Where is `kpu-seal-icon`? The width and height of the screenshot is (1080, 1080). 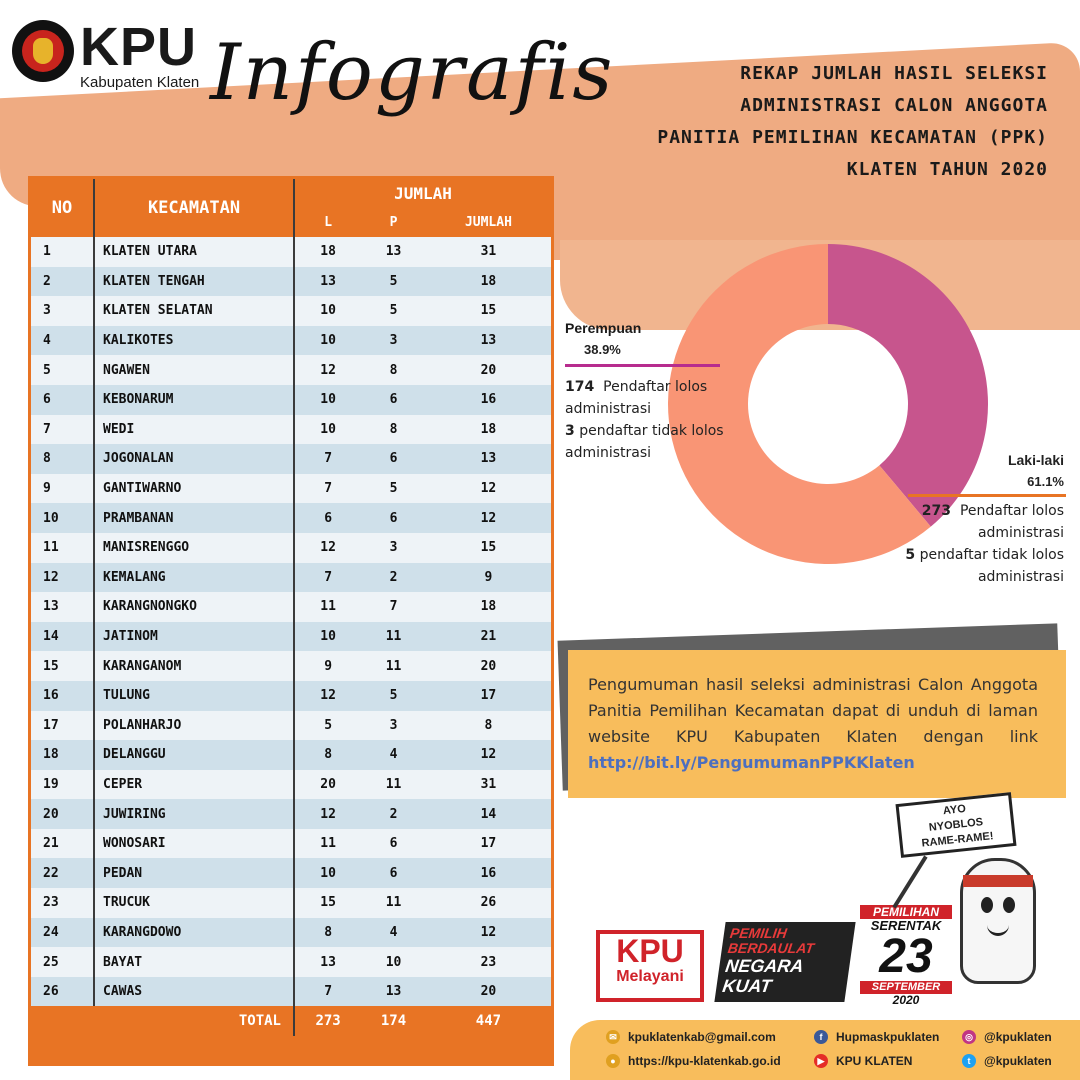 kpu-seal-icon is located at coordinates (43, 51).